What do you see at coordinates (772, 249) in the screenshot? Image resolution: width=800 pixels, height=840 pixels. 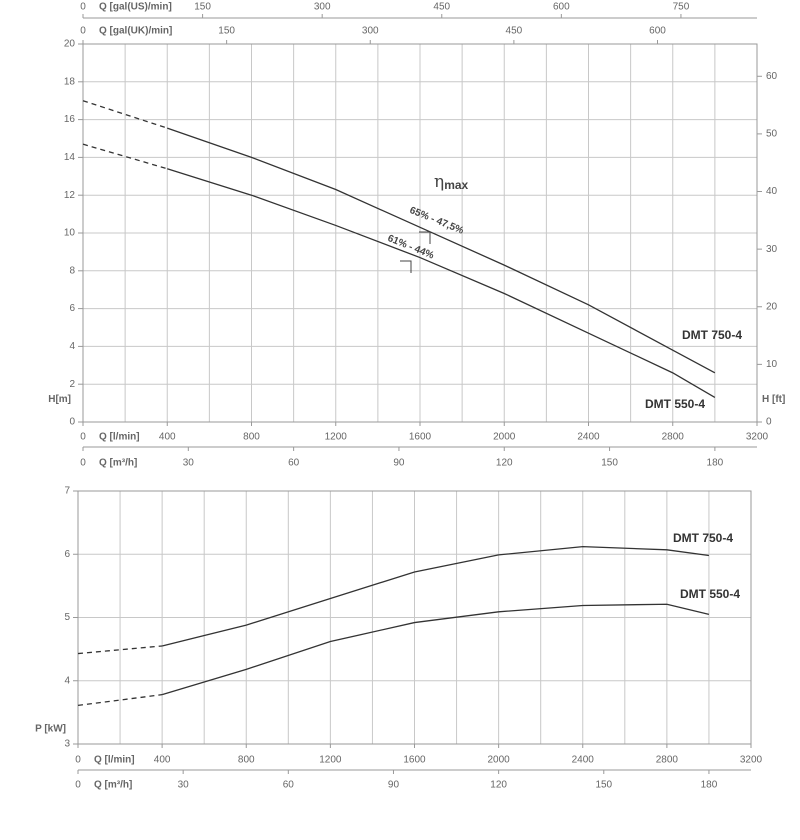 I see `y2-tick-label: 30` at bounding box center [772, 249].